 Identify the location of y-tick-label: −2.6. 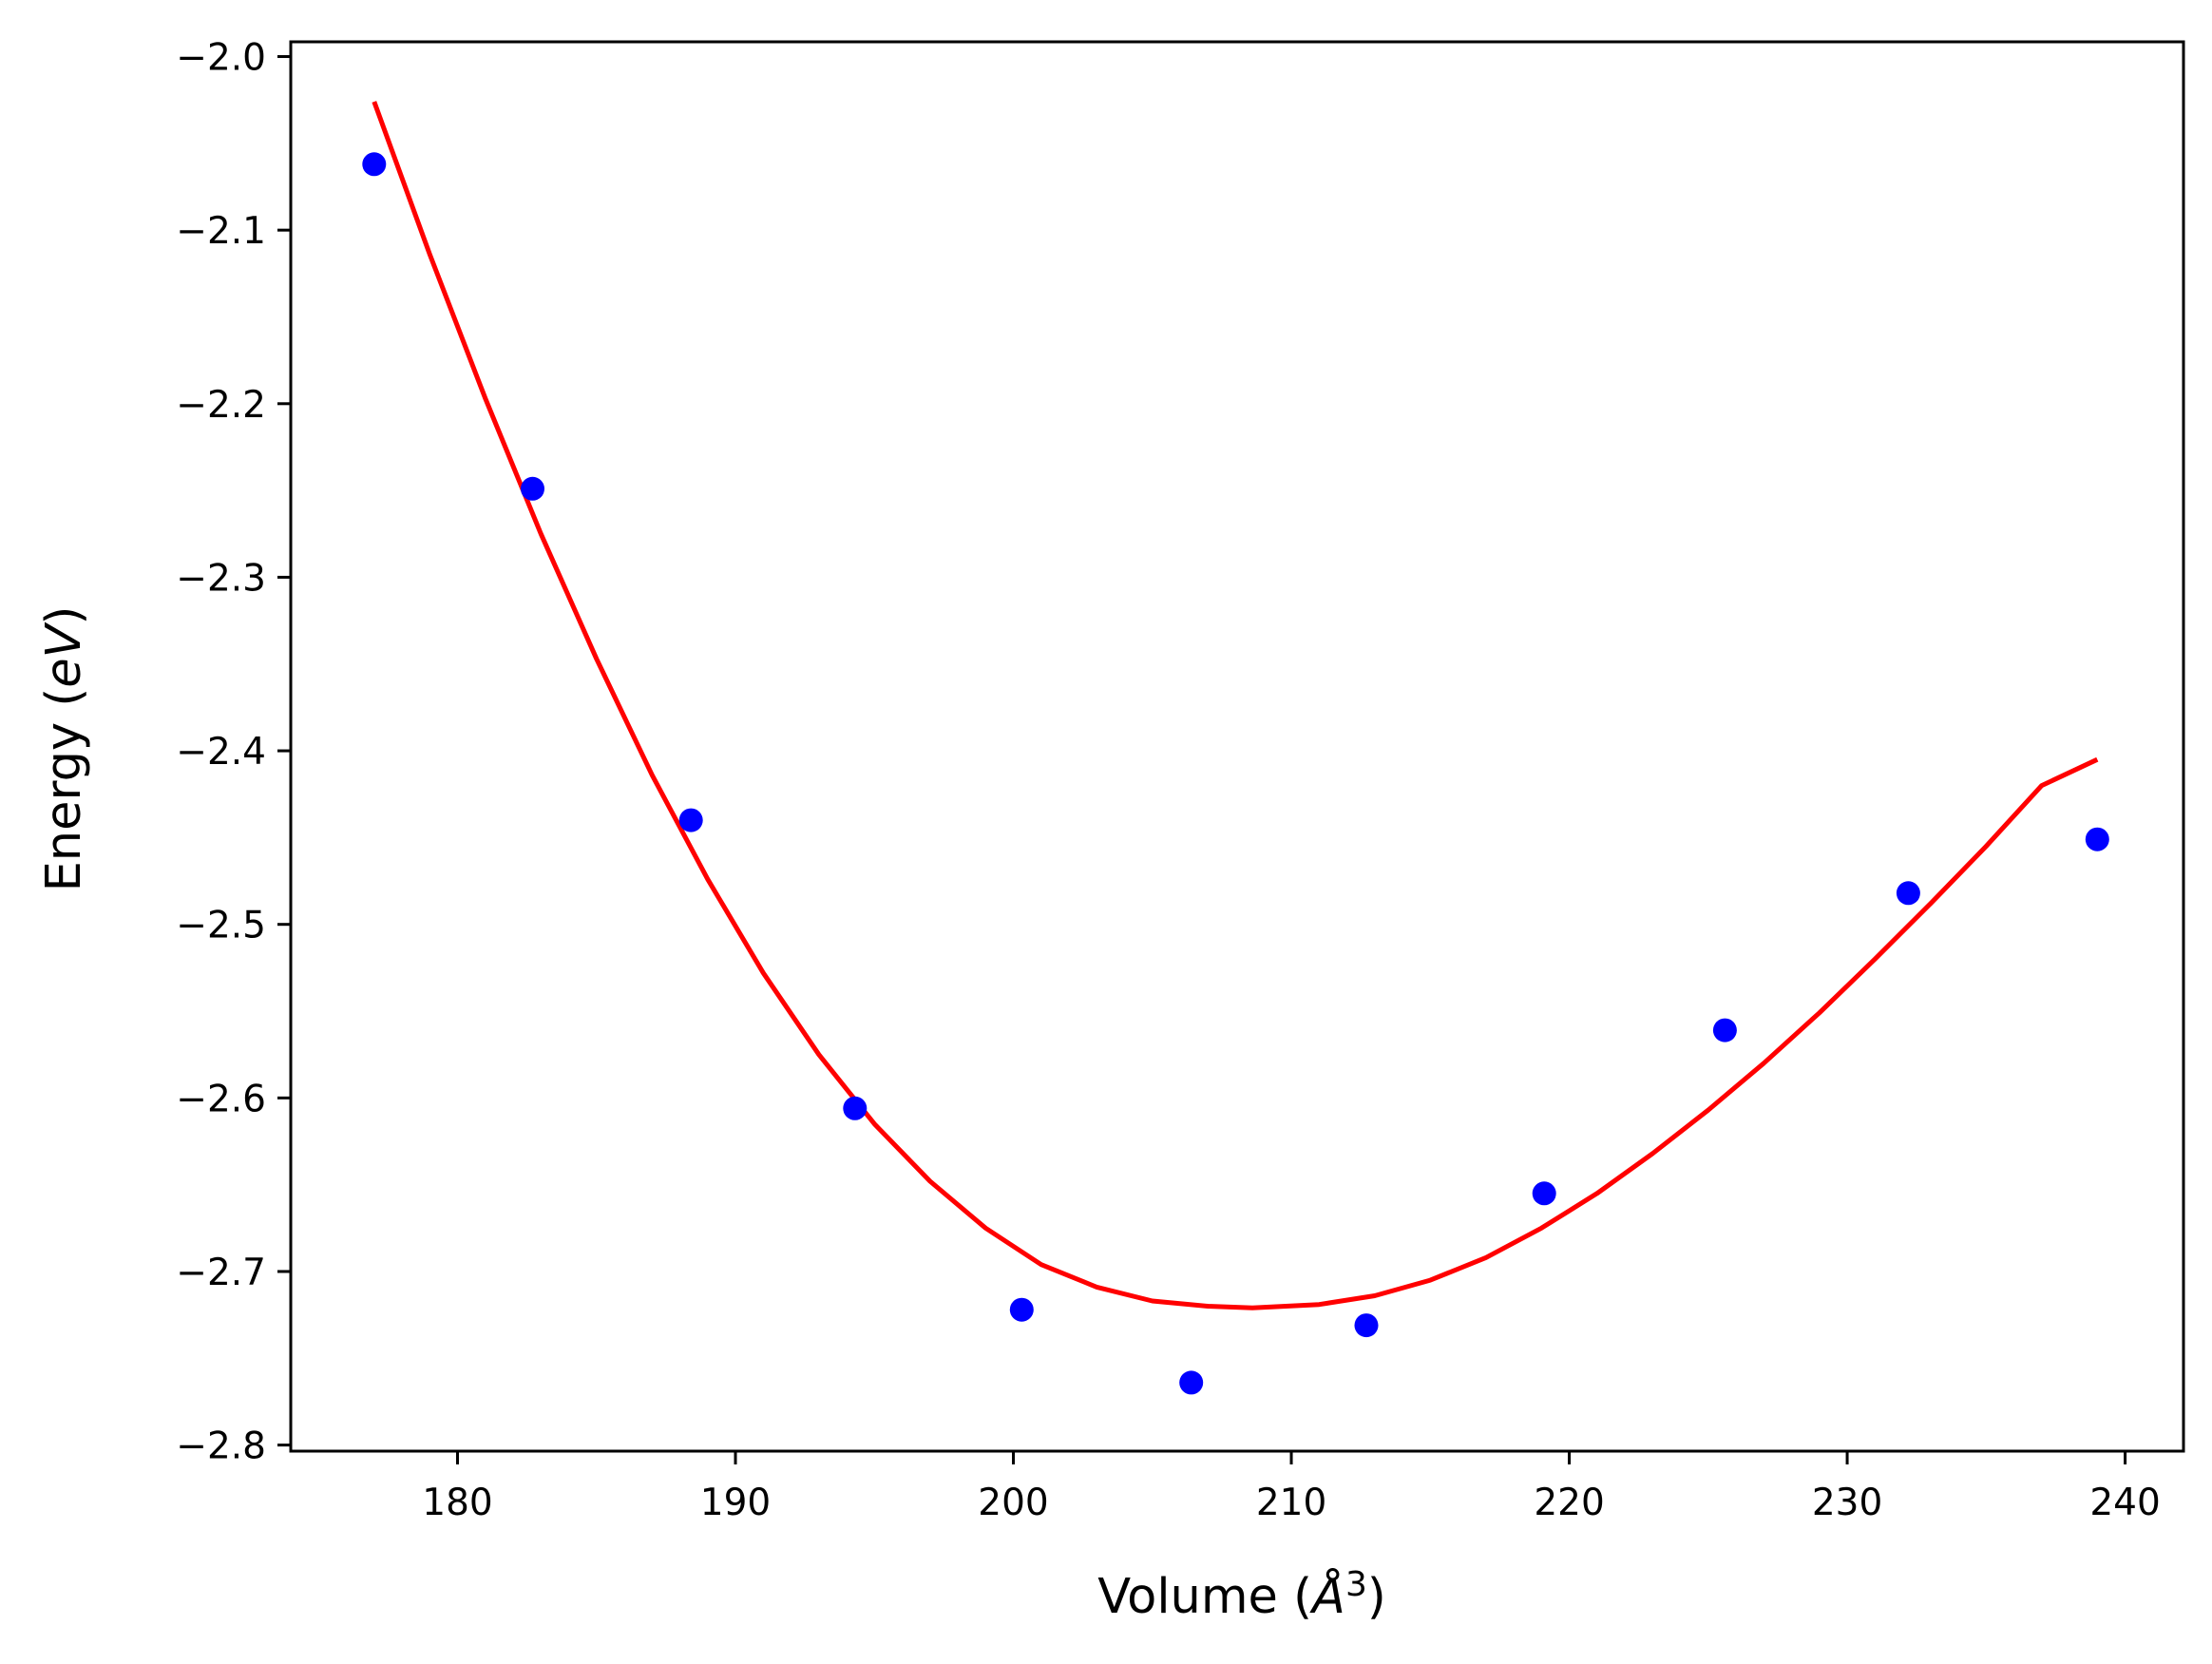
(221, 1099).